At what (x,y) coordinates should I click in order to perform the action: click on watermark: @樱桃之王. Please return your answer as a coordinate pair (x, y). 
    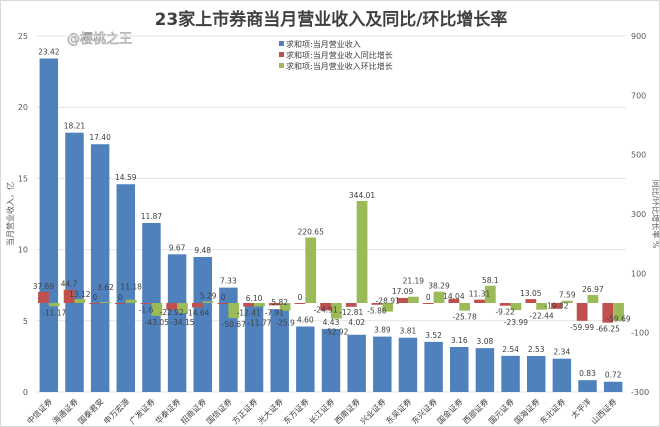
    Looking at the image, I should click on (99, 39).